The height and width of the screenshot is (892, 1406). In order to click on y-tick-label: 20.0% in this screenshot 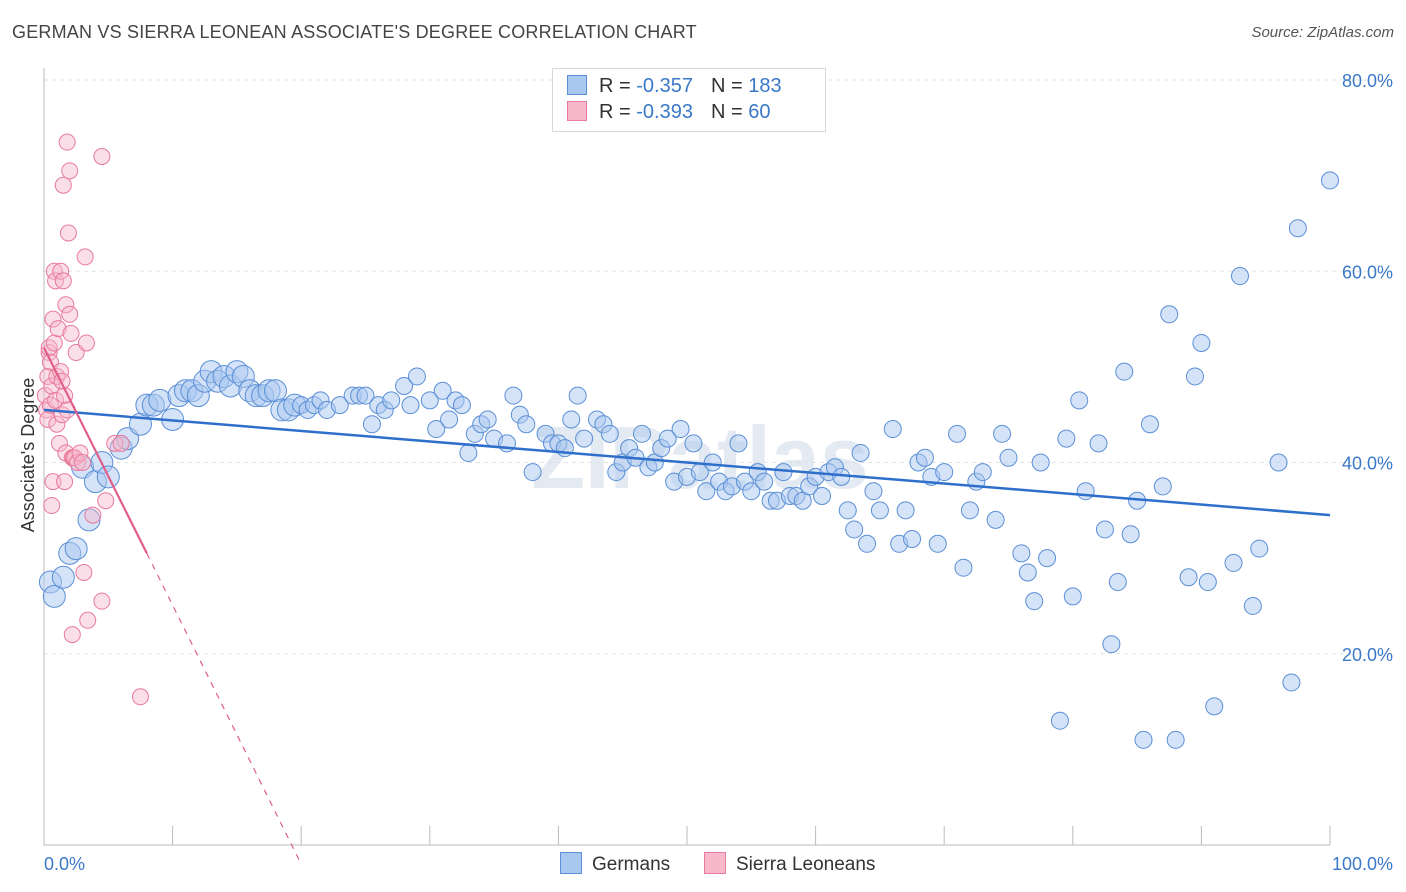, I will do `click(1367, 655)`.